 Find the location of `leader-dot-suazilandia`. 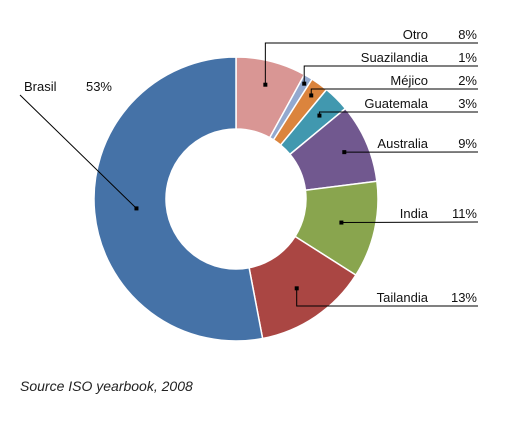

leader-dot-suazilandia is located at coordinates (304, 83).